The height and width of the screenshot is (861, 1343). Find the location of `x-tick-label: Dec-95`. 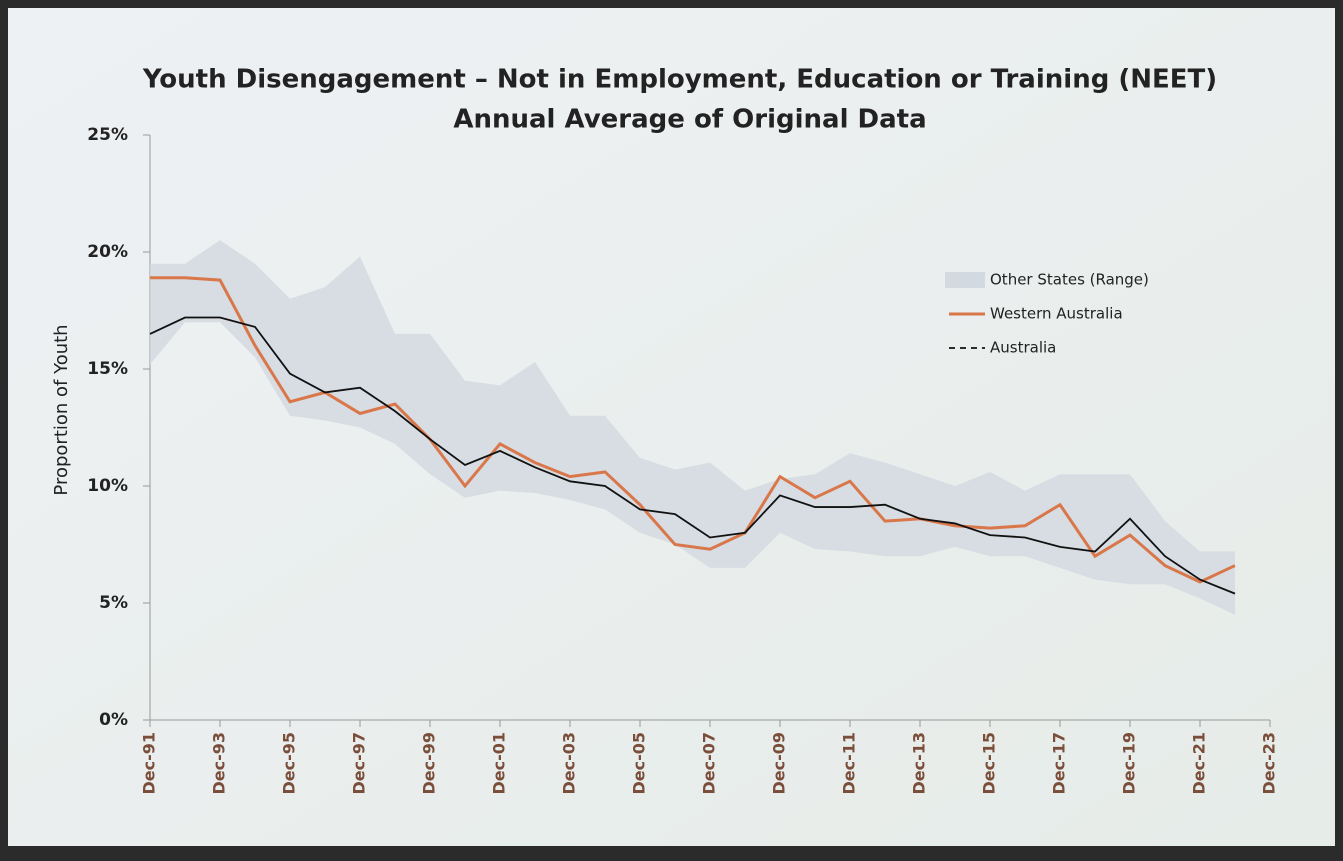

x-tick-label: Dec-95 is located at coordinates (289, 763).